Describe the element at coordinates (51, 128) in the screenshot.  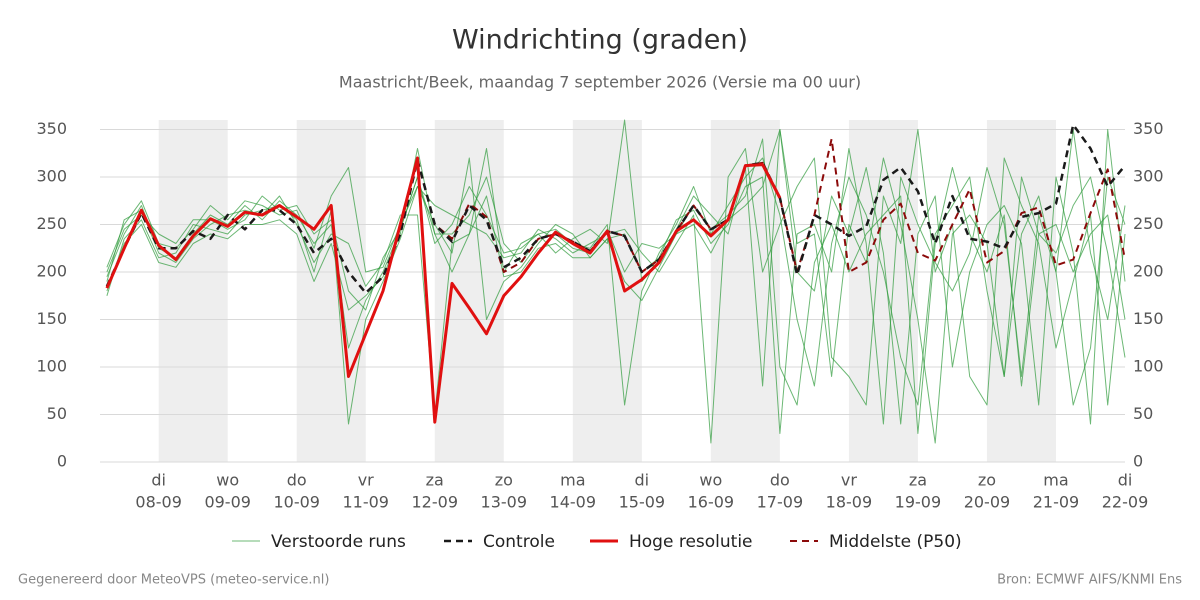
I see `y-tick-label: 350` at that location.